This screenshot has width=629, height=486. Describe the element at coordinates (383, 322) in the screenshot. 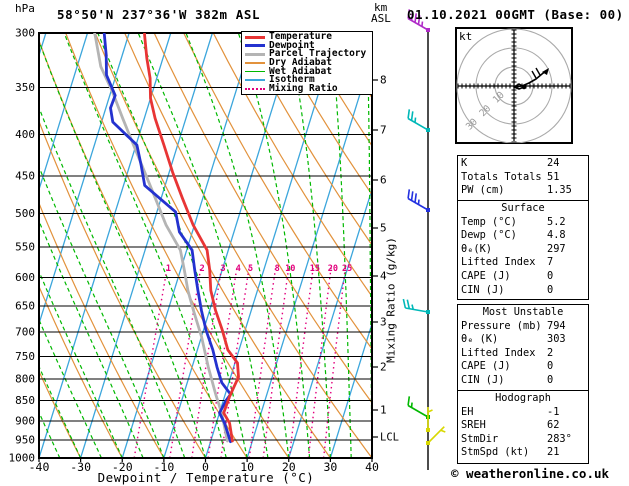

I see `km-tick-label: 3` at that location.